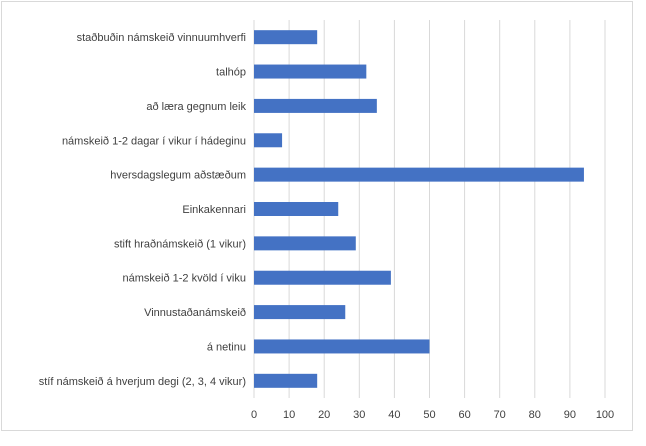  I want to click on category-label: Einkakennari, so click(214, 210).